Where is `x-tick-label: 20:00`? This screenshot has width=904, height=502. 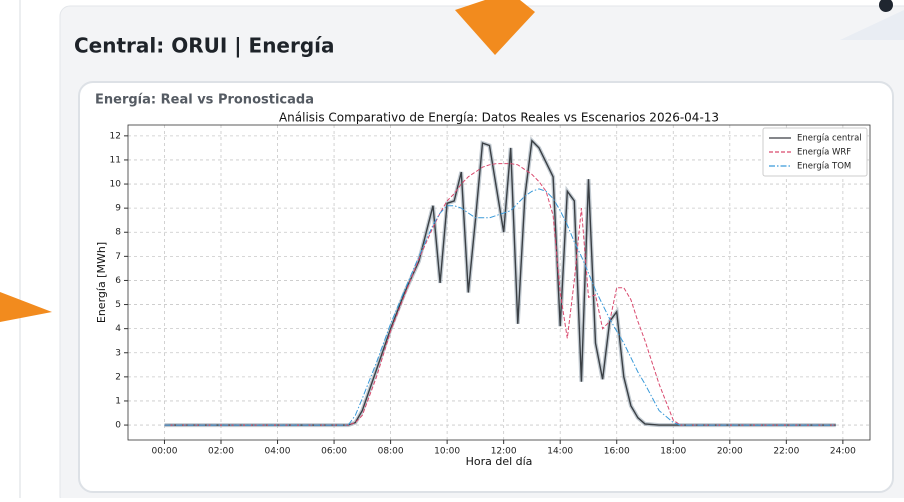 x-tick-label: 20:00 is located at coordinates (730, 452).